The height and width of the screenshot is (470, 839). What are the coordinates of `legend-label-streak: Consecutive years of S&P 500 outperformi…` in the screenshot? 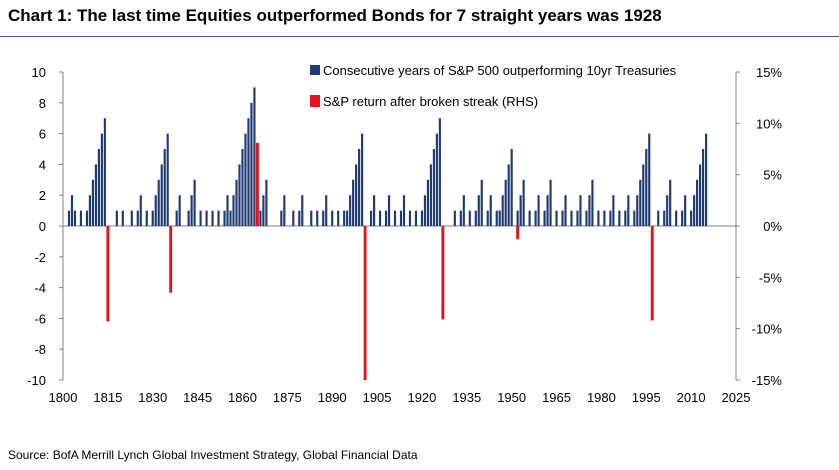 It's located at (500, 70).